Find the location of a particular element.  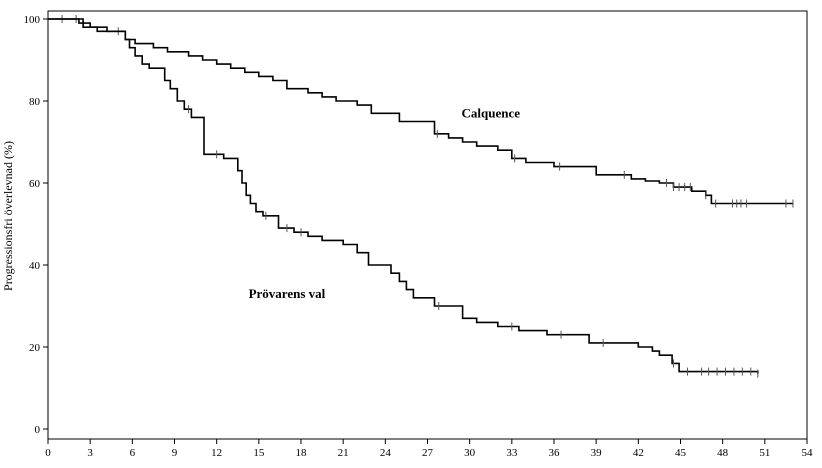

x-tick-label: 30 is located at coordinates (470, 453).